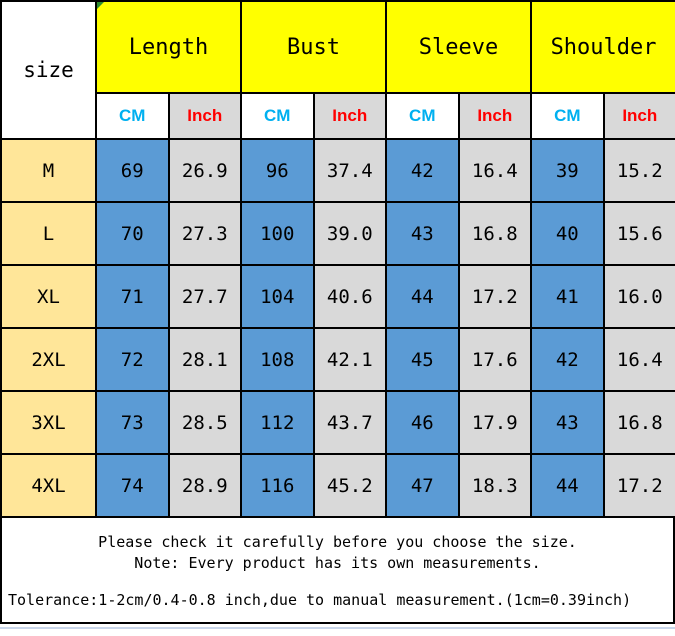 The width and height of the screenshot is (675, 636). I want to click on value-cell: 15.6, so click(638, 233).